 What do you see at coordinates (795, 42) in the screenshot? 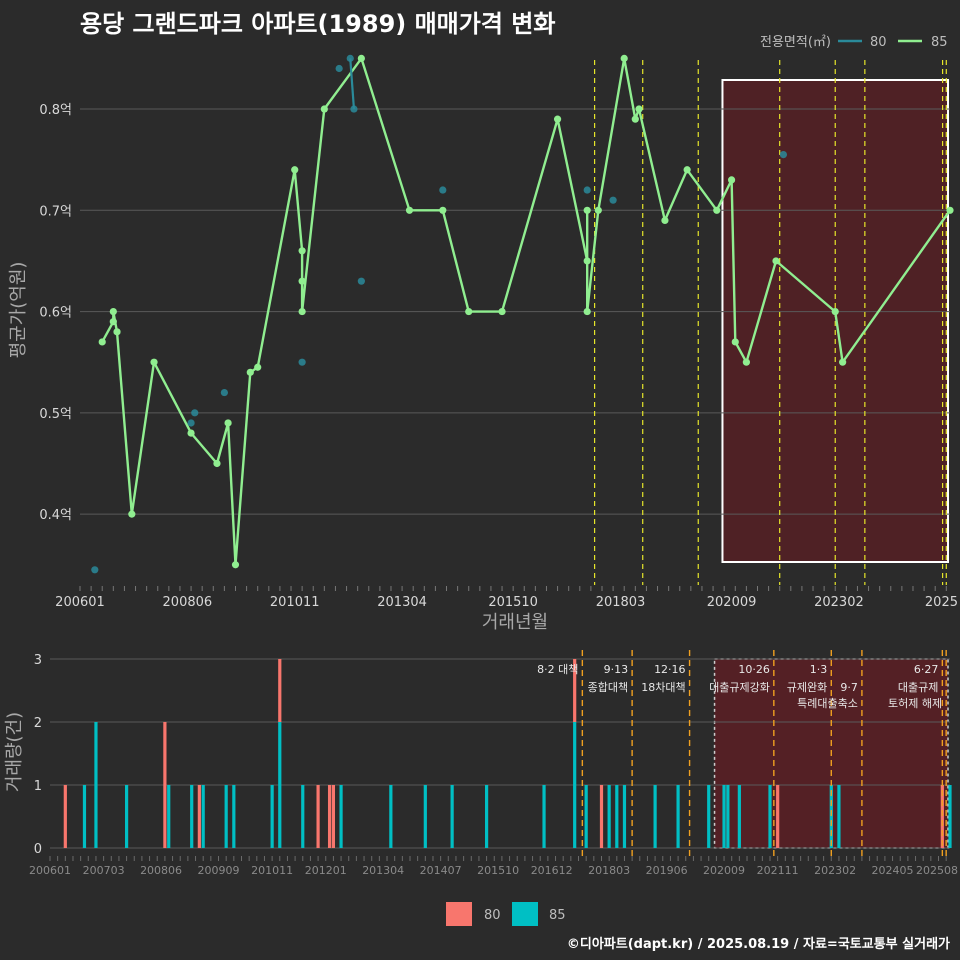
I see `legend-title: 전용면적(㎡)` at bounding box center [795, 42].